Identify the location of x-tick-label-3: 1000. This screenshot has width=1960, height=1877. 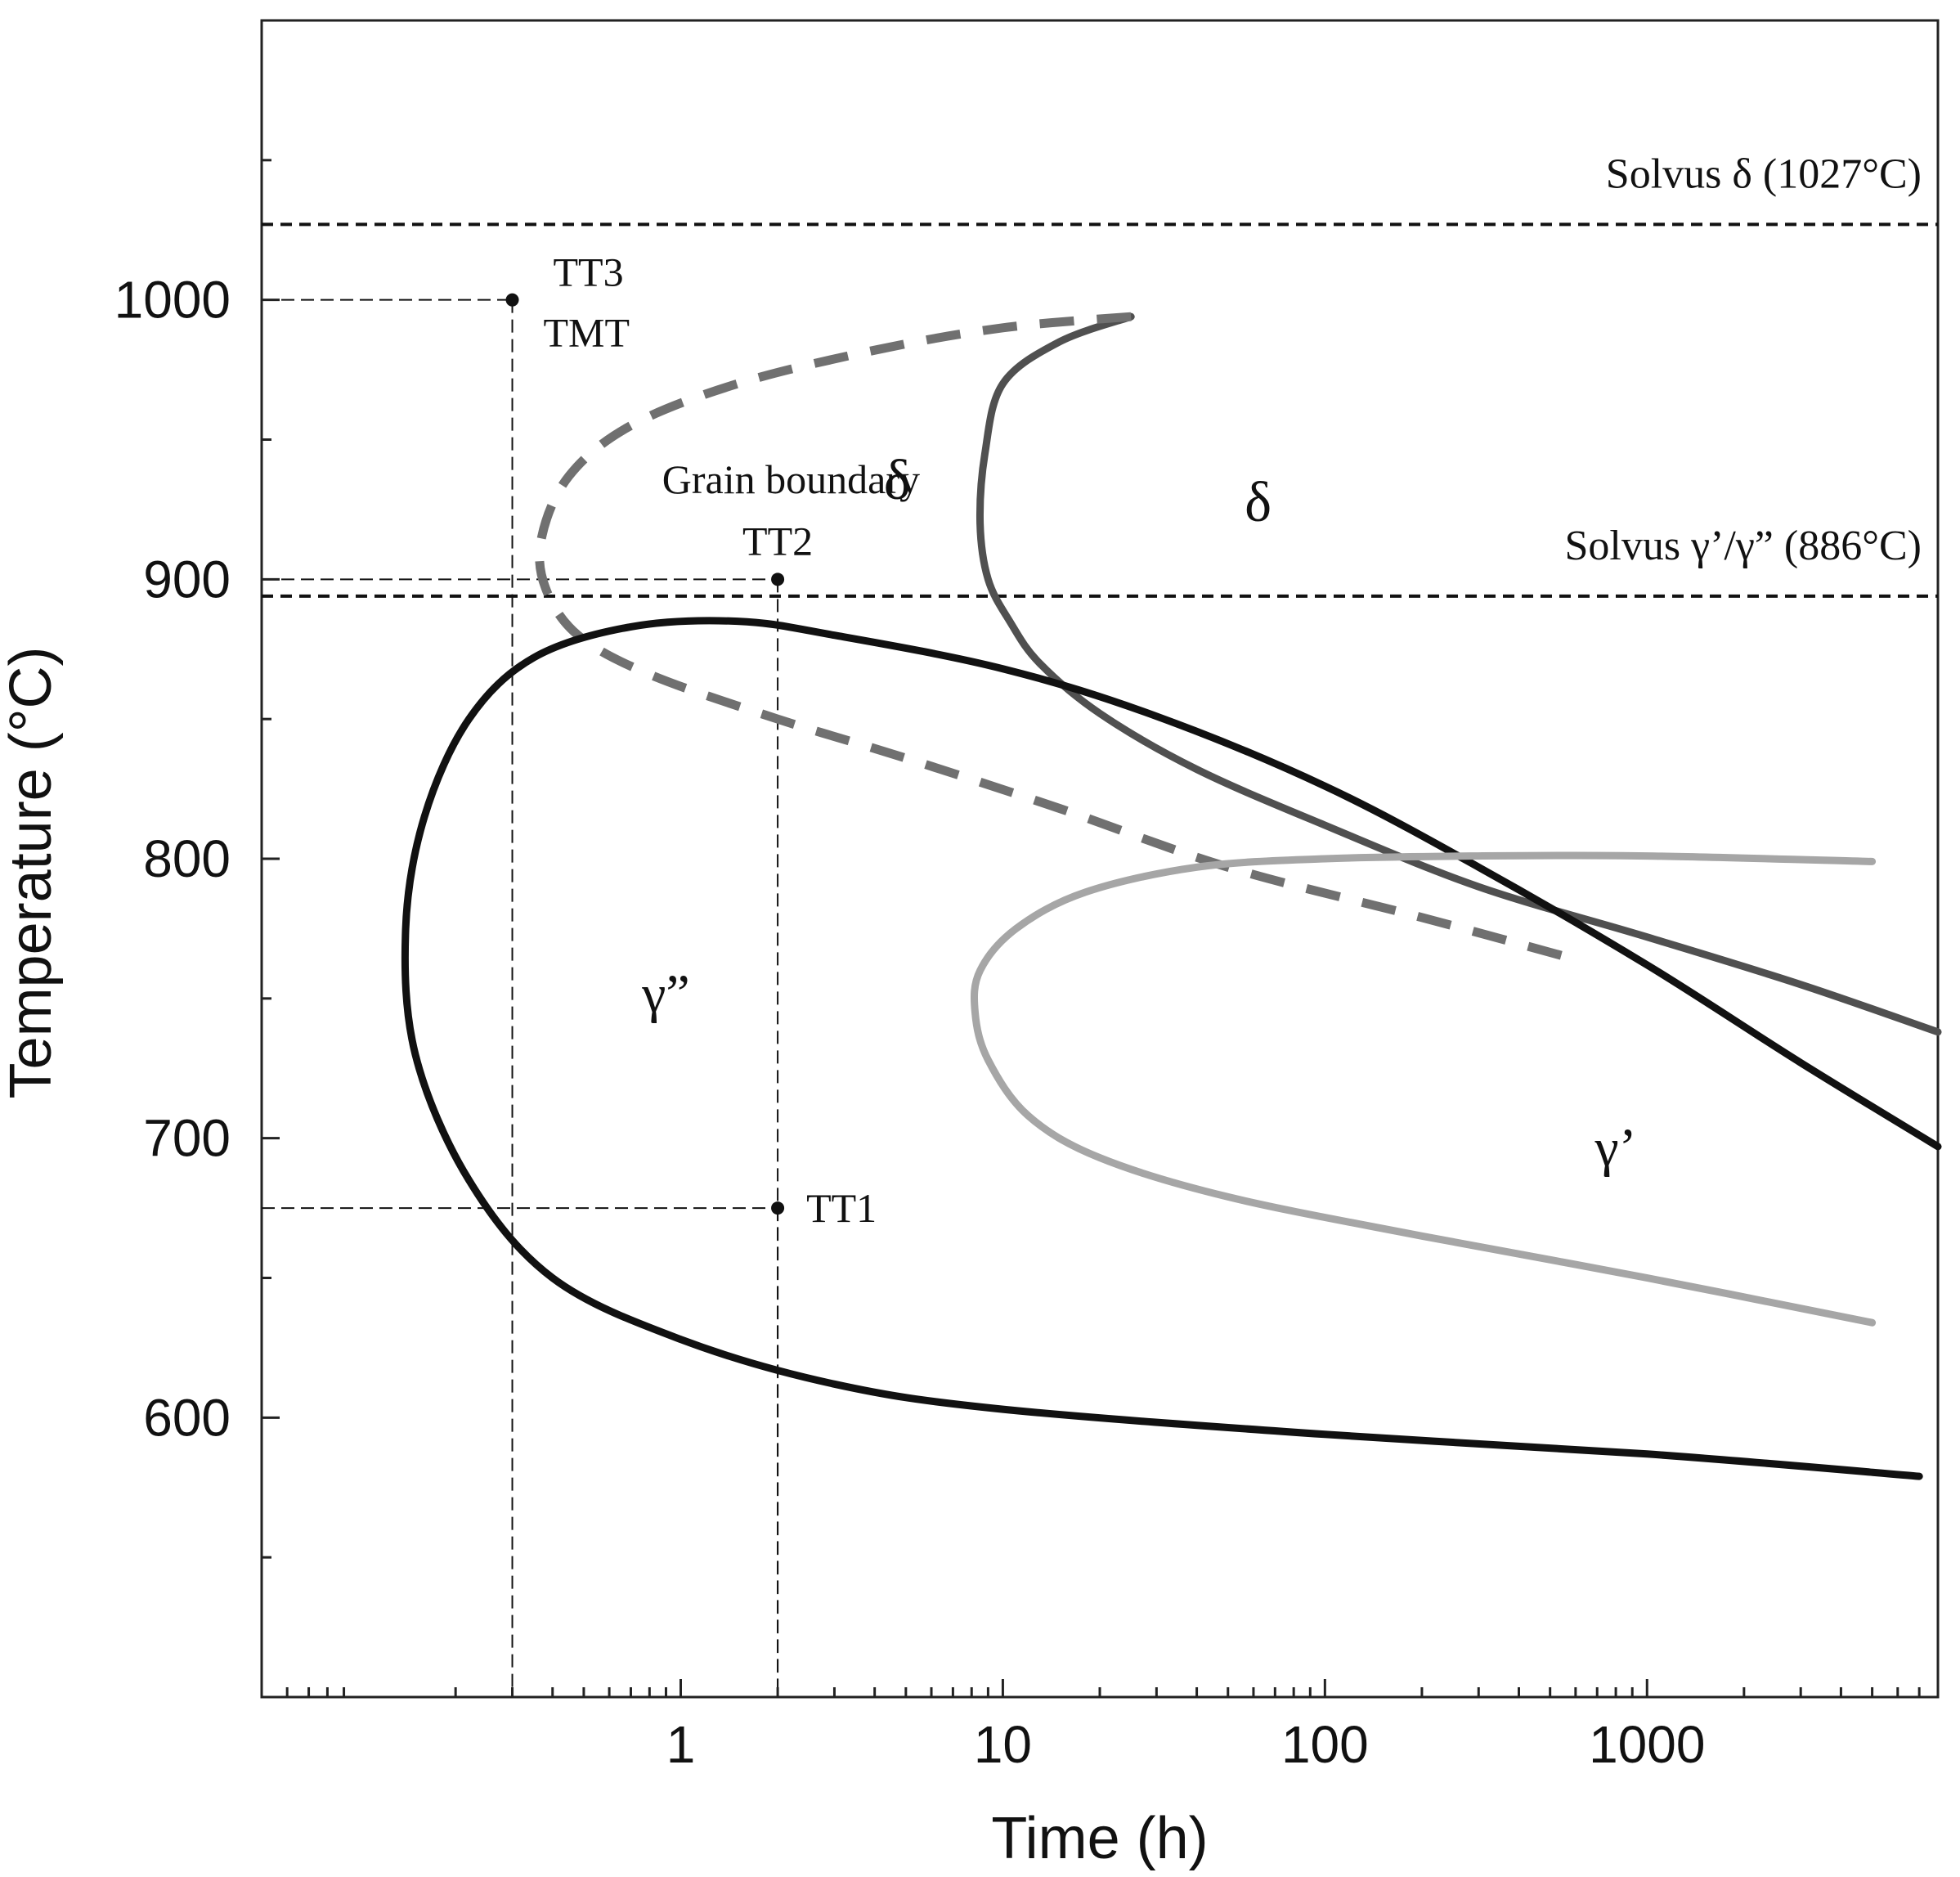
(1647, 1744).